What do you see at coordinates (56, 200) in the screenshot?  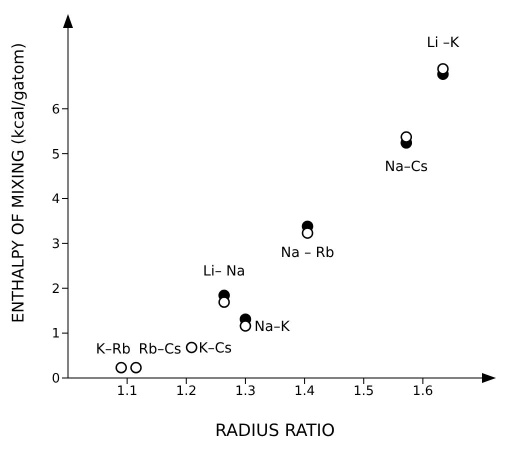 I see `y-tick-label: 4` at bounding box center [56, 200].